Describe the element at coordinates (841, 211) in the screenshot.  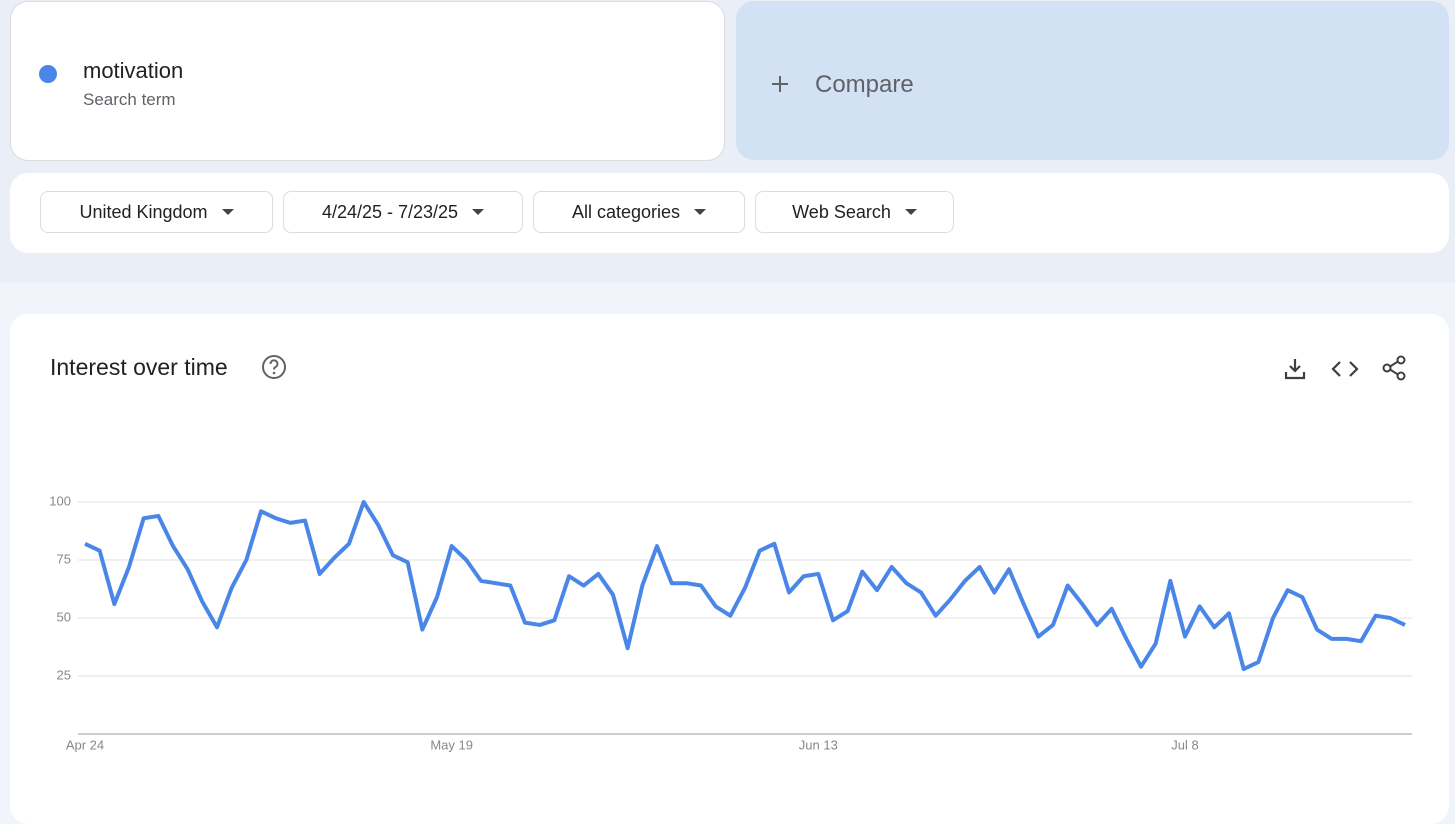
I see `filter-label: Web Search` at that location.